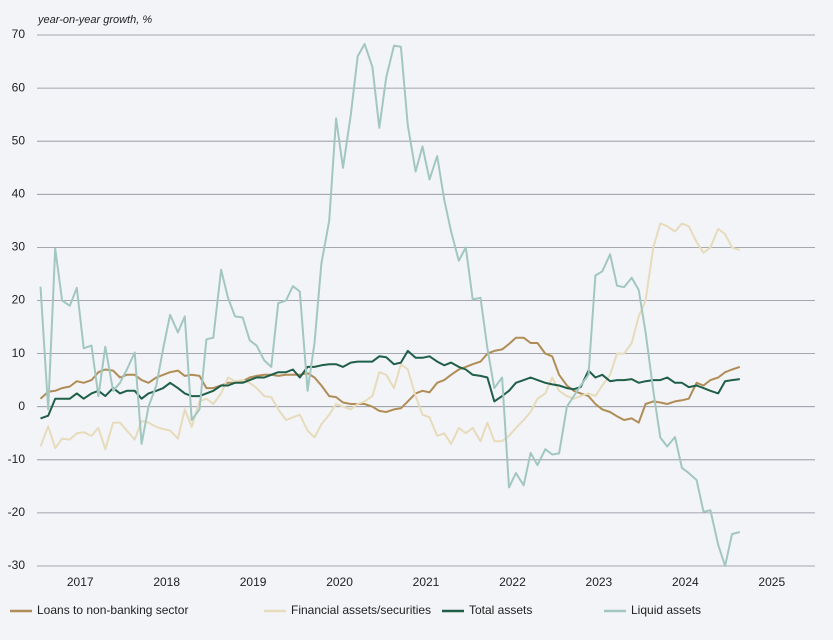 The image size is (833, 640). I want to click on x-tick-label: 2023, so click(599, 582).